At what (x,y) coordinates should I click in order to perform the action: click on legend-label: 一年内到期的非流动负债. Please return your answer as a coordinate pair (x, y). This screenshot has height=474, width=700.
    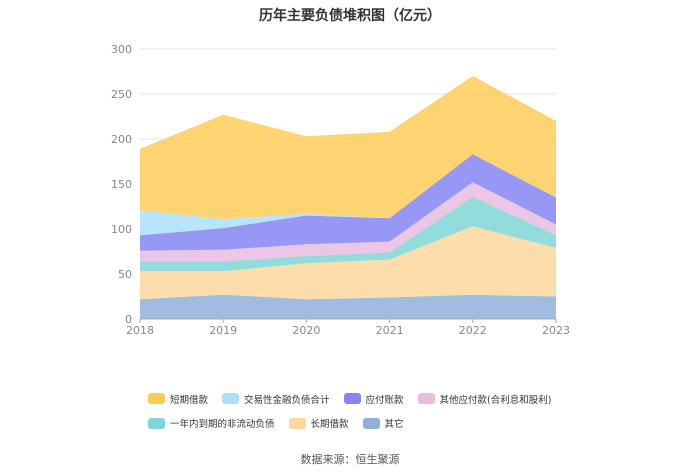
    Looking at the image, I should click on (222, 424).